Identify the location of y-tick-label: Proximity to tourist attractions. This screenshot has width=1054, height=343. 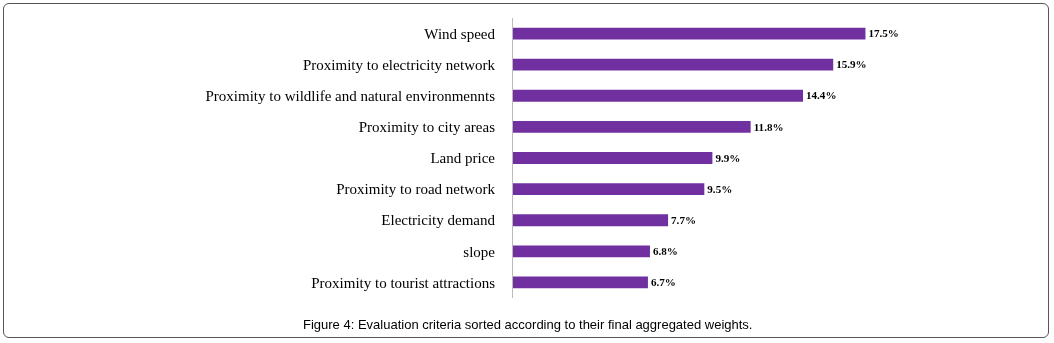
(403, 282).